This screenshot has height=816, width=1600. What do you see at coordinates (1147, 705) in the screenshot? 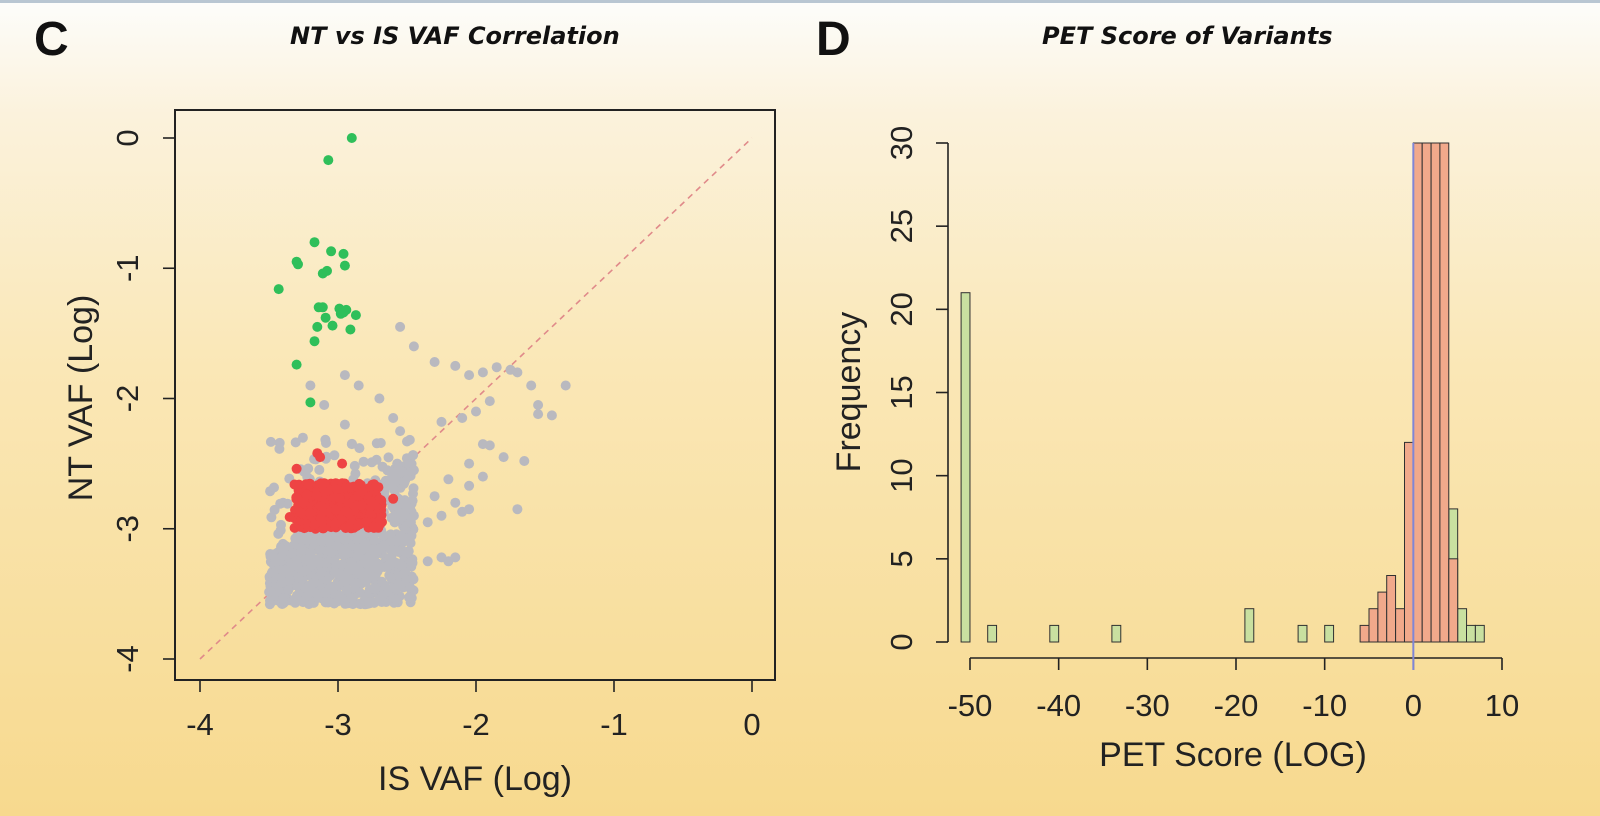
I see `hist-x-tick-label: -30` at bounding box center [1147, 705].